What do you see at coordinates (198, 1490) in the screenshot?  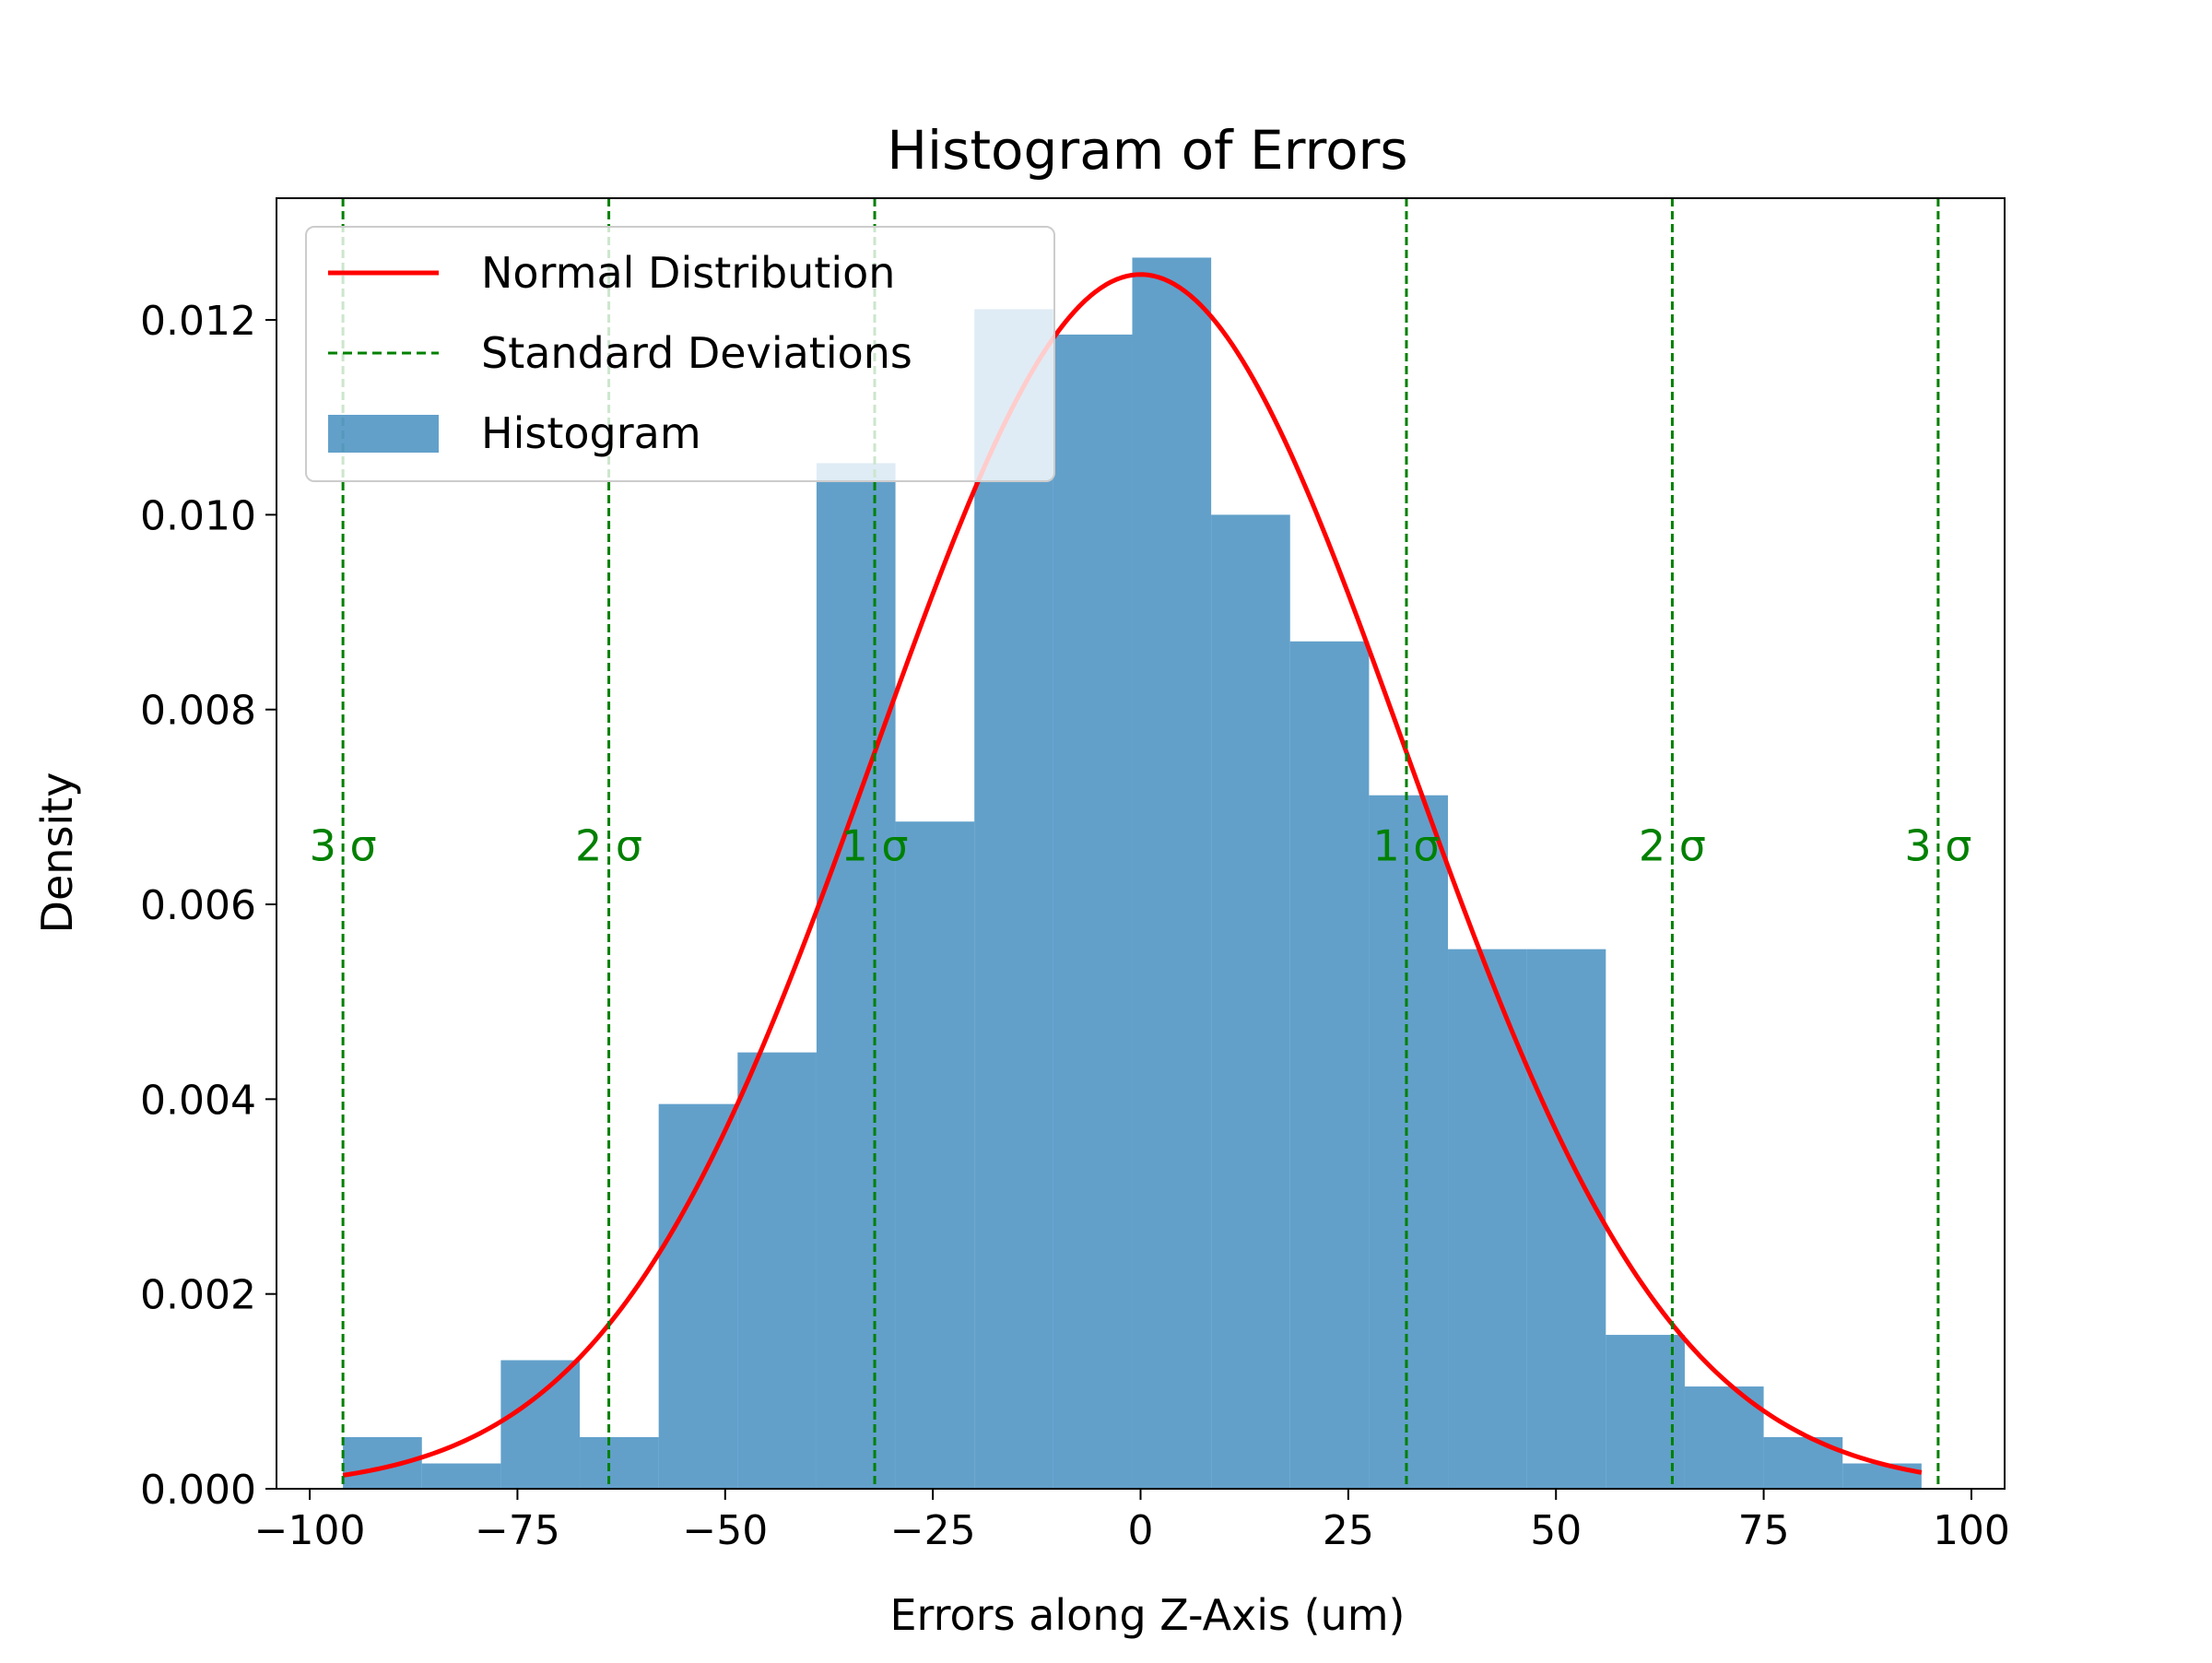 I see `y-tick-label: 0.000` at bounding box center [198, 1490].